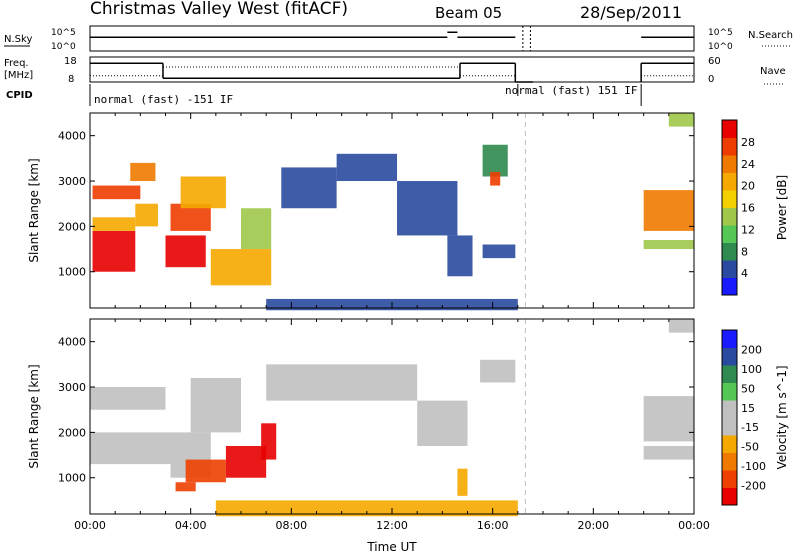  I want to click on noise-tick-right-bottom: 10^0, so click(720, 47).